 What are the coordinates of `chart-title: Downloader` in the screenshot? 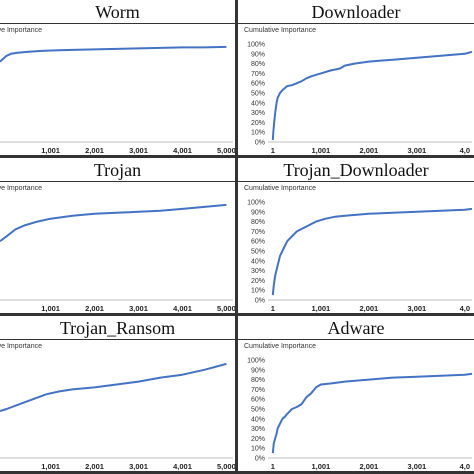 It's located at (356, 12).